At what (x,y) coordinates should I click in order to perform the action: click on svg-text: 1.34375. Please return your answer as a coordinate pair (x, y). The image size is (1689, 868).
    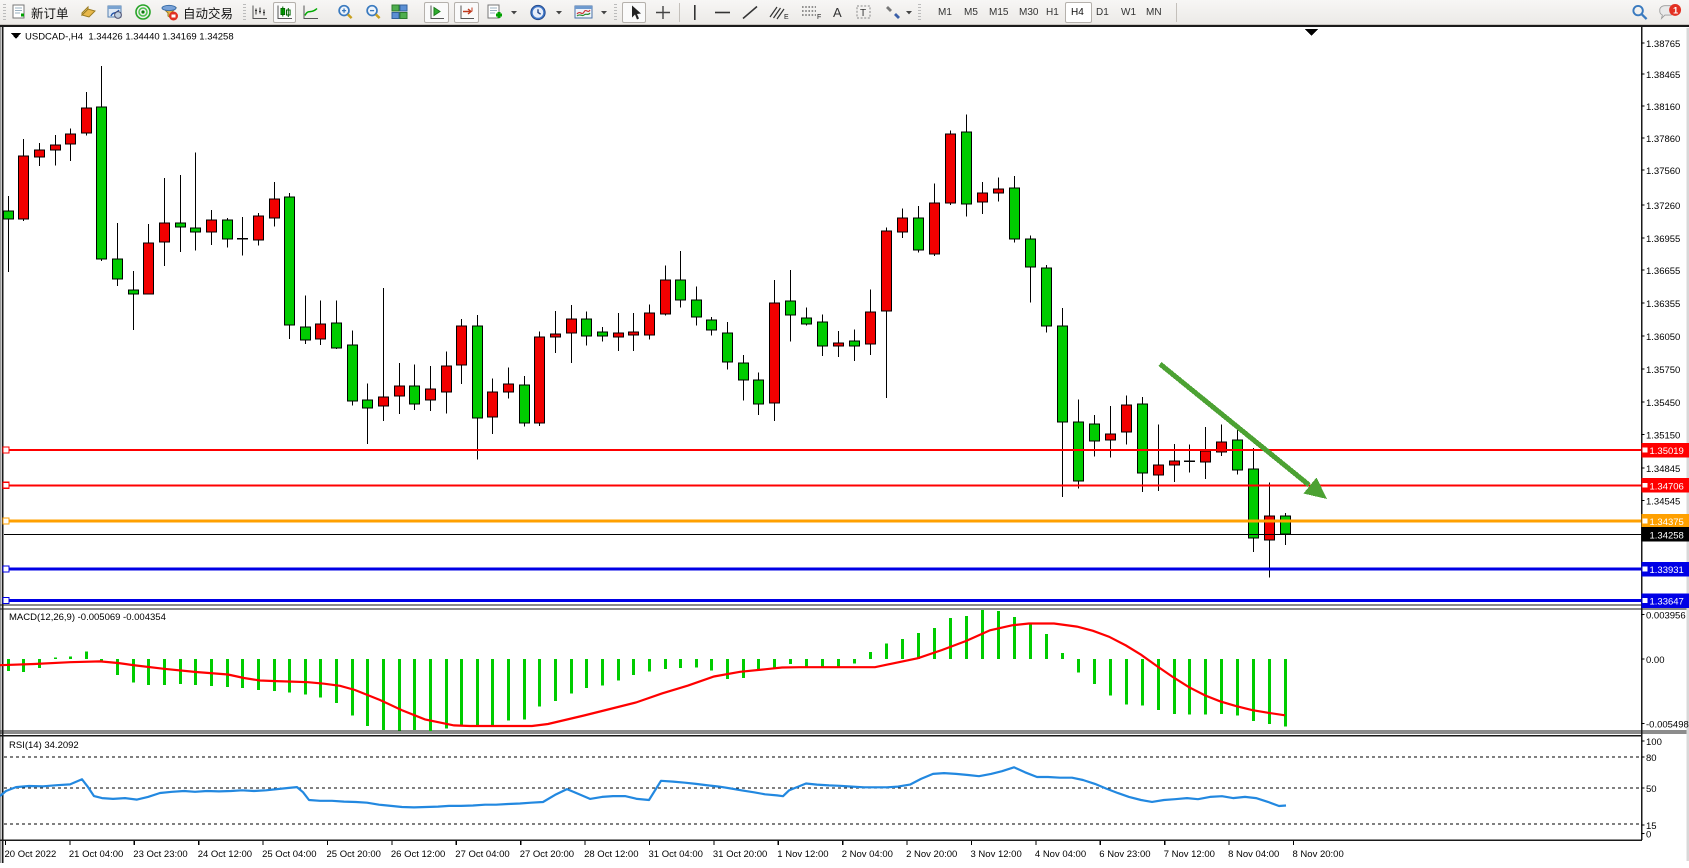
    Looking at the image, I should click on (1667, 522).